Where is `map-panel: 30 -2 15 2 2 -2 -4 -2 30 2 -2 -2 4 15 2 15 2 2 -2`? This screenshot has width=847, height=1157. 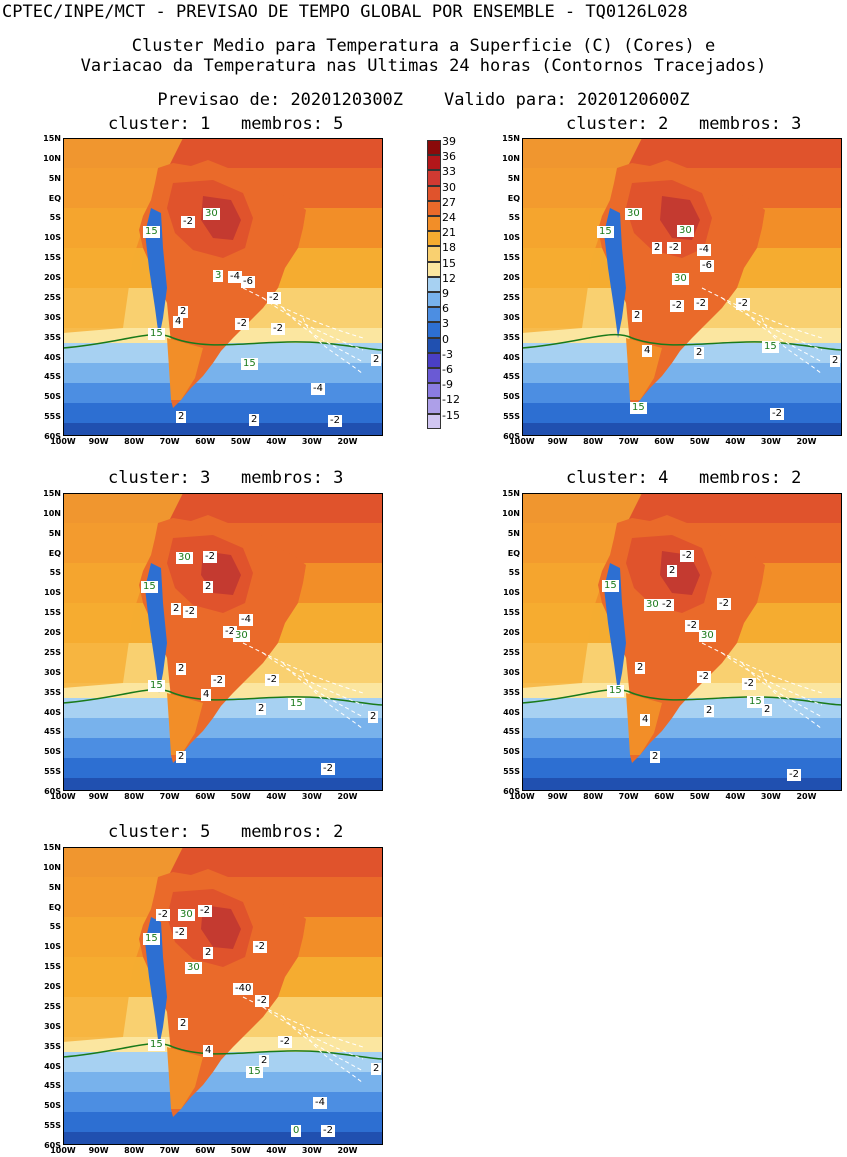
map-panel: 30 -2 15 2 2 -2 -4 -2 30 2 -2 -2 4 15 2 15 2 2 -2 is located at coordinates (223, 644).